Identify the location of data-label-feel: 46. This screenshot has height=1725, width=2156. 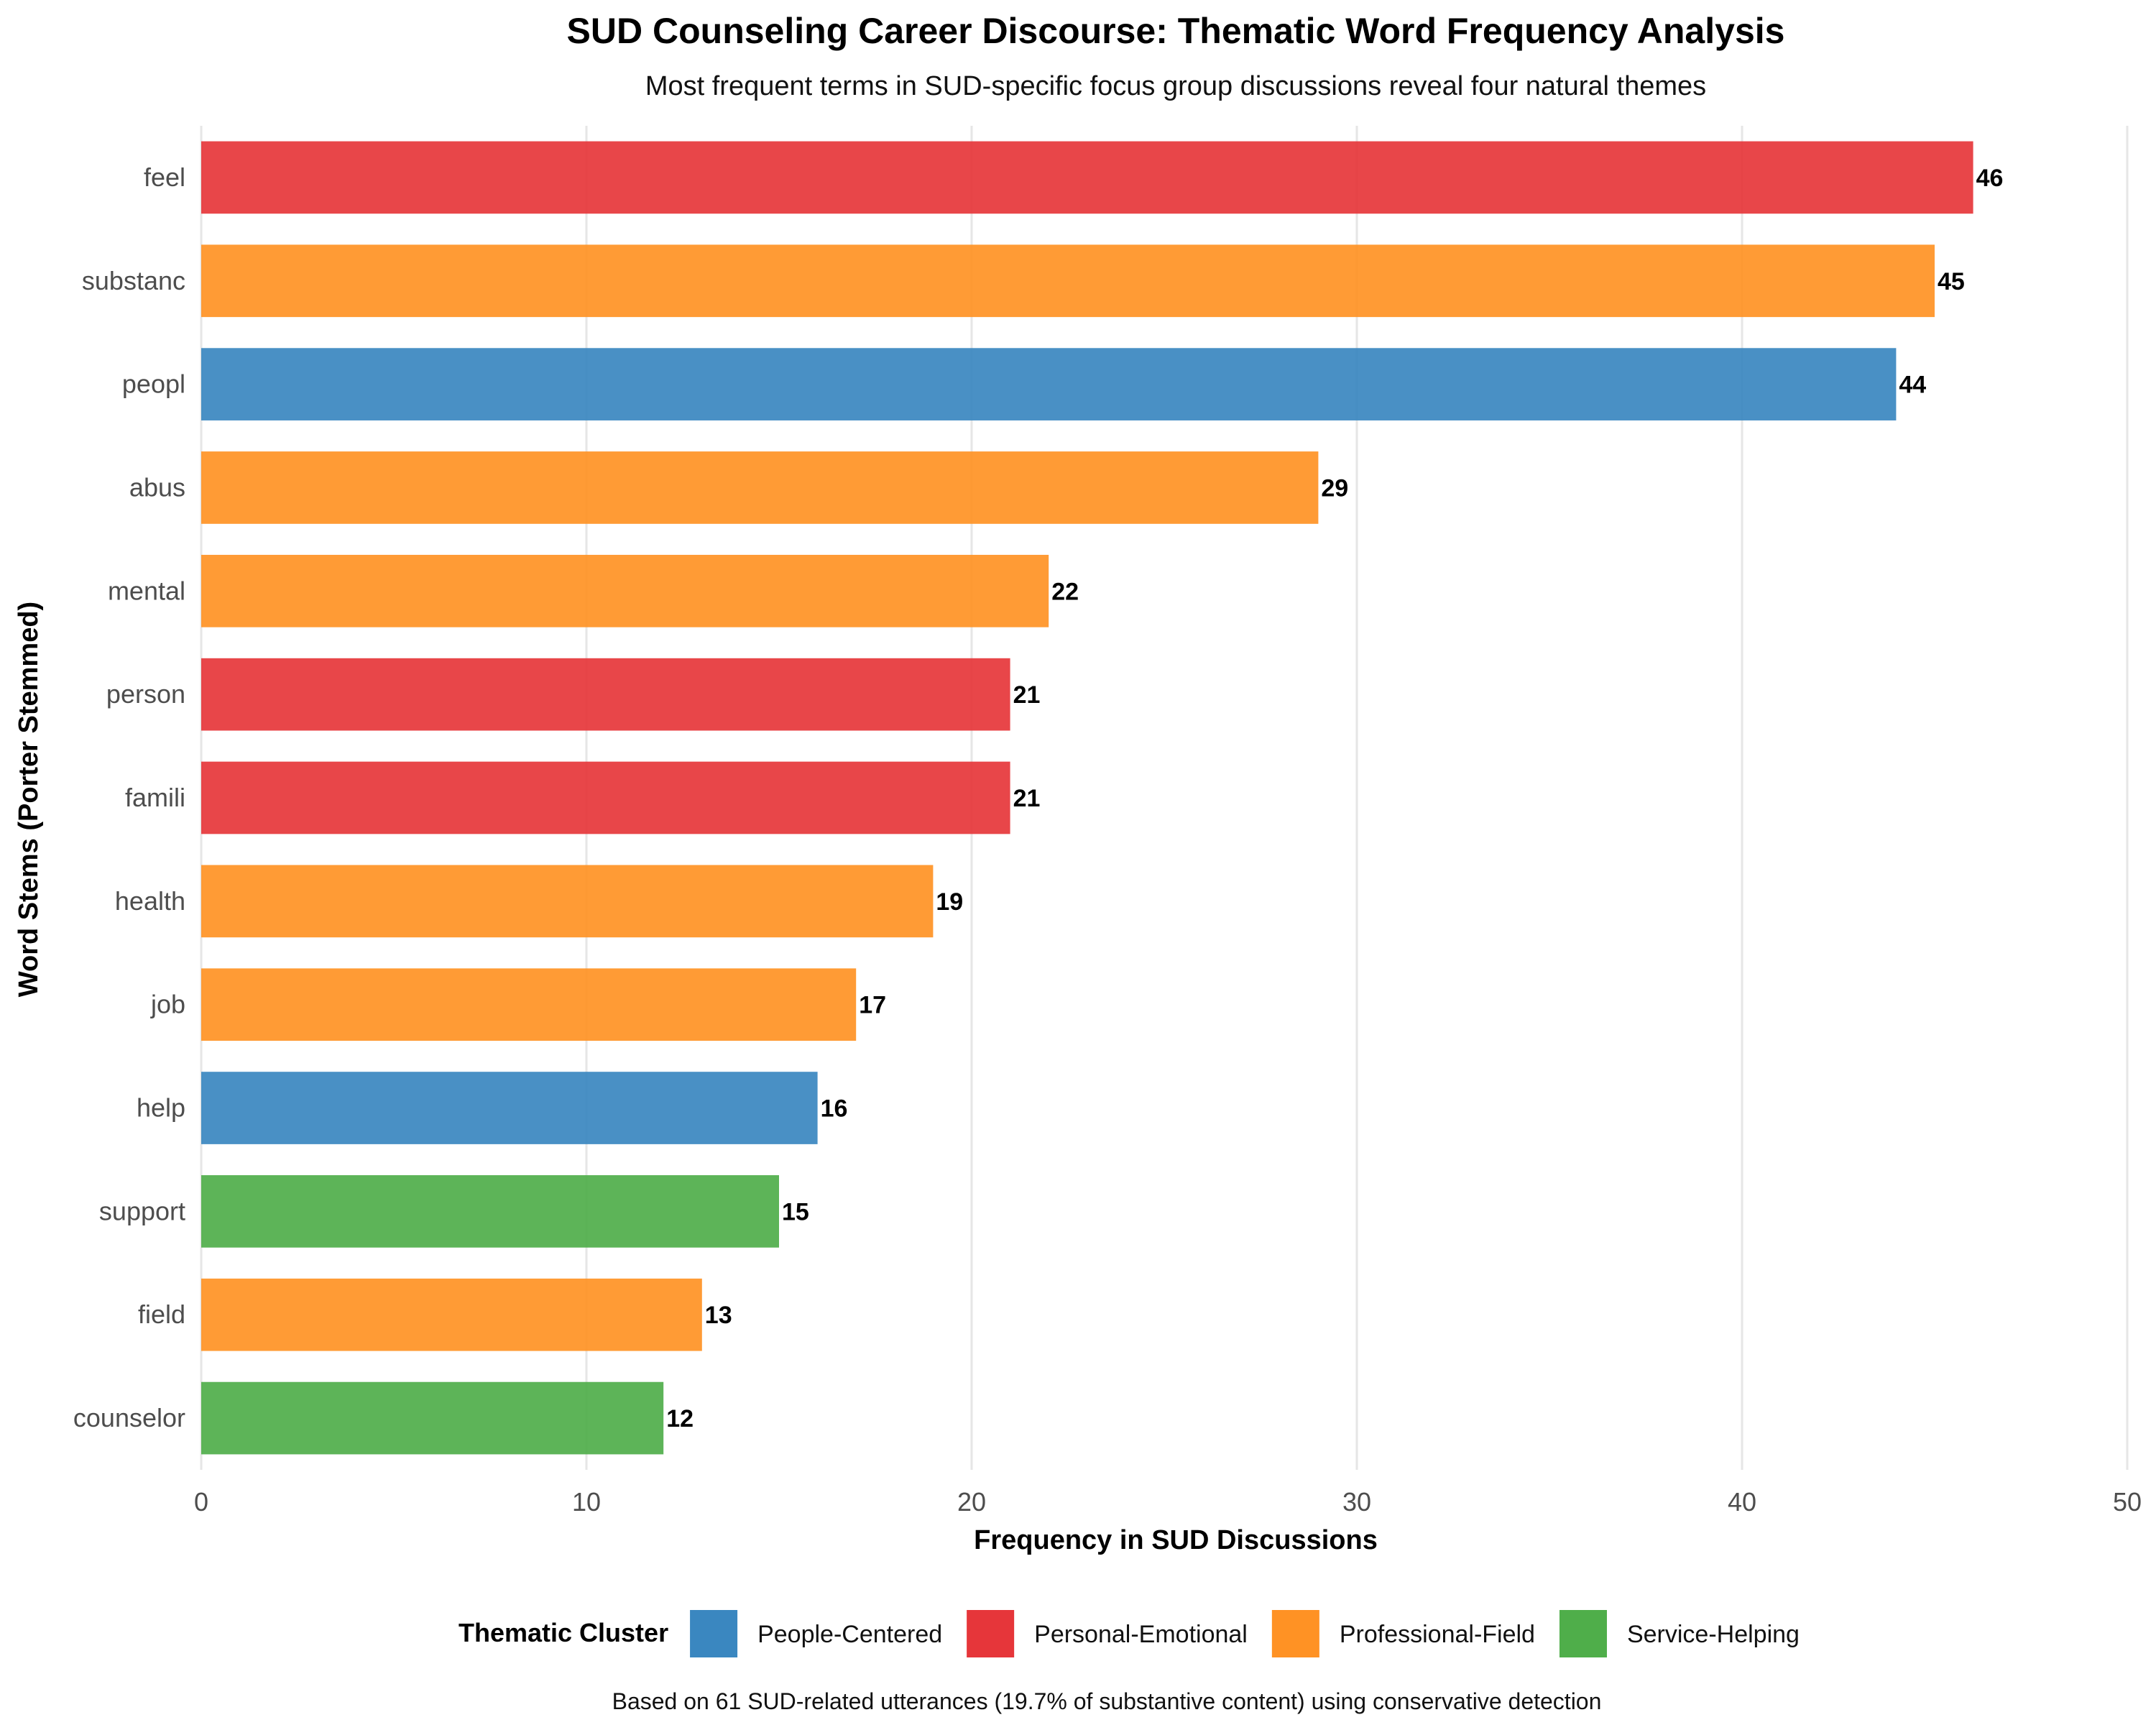
(1990, 178).